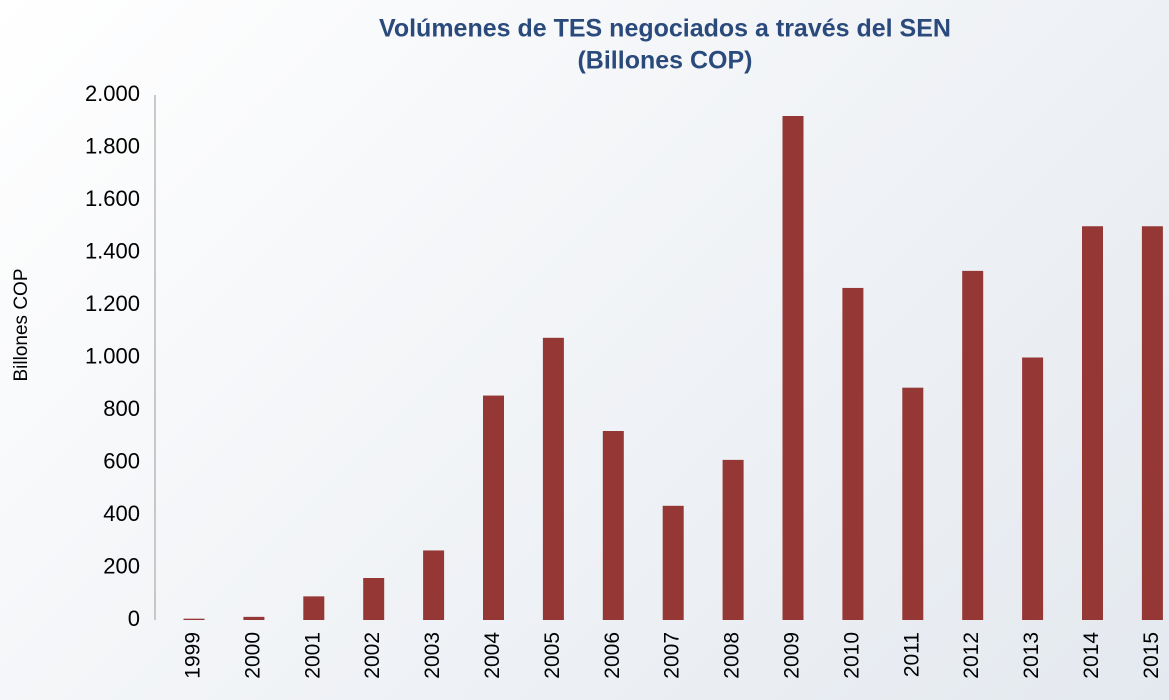  Describe the element at coordinates (112, 145) in the screenshot. I see `y-tick-label: 1.800` at that location.